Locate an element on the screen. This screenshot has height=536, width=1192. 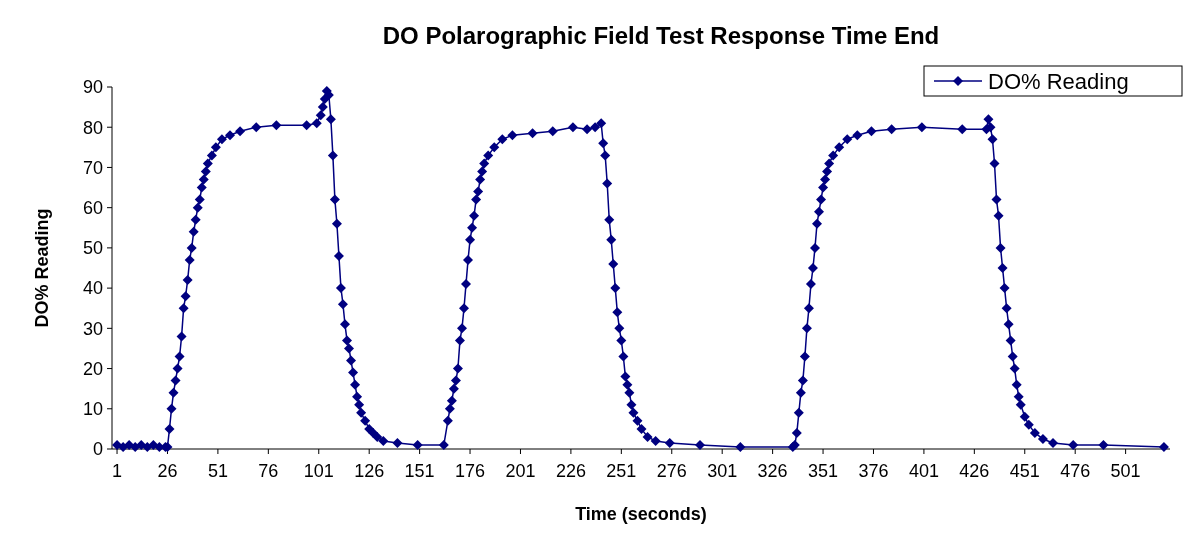
x-tick-label: 501 is located at coordinates (1125, 471).